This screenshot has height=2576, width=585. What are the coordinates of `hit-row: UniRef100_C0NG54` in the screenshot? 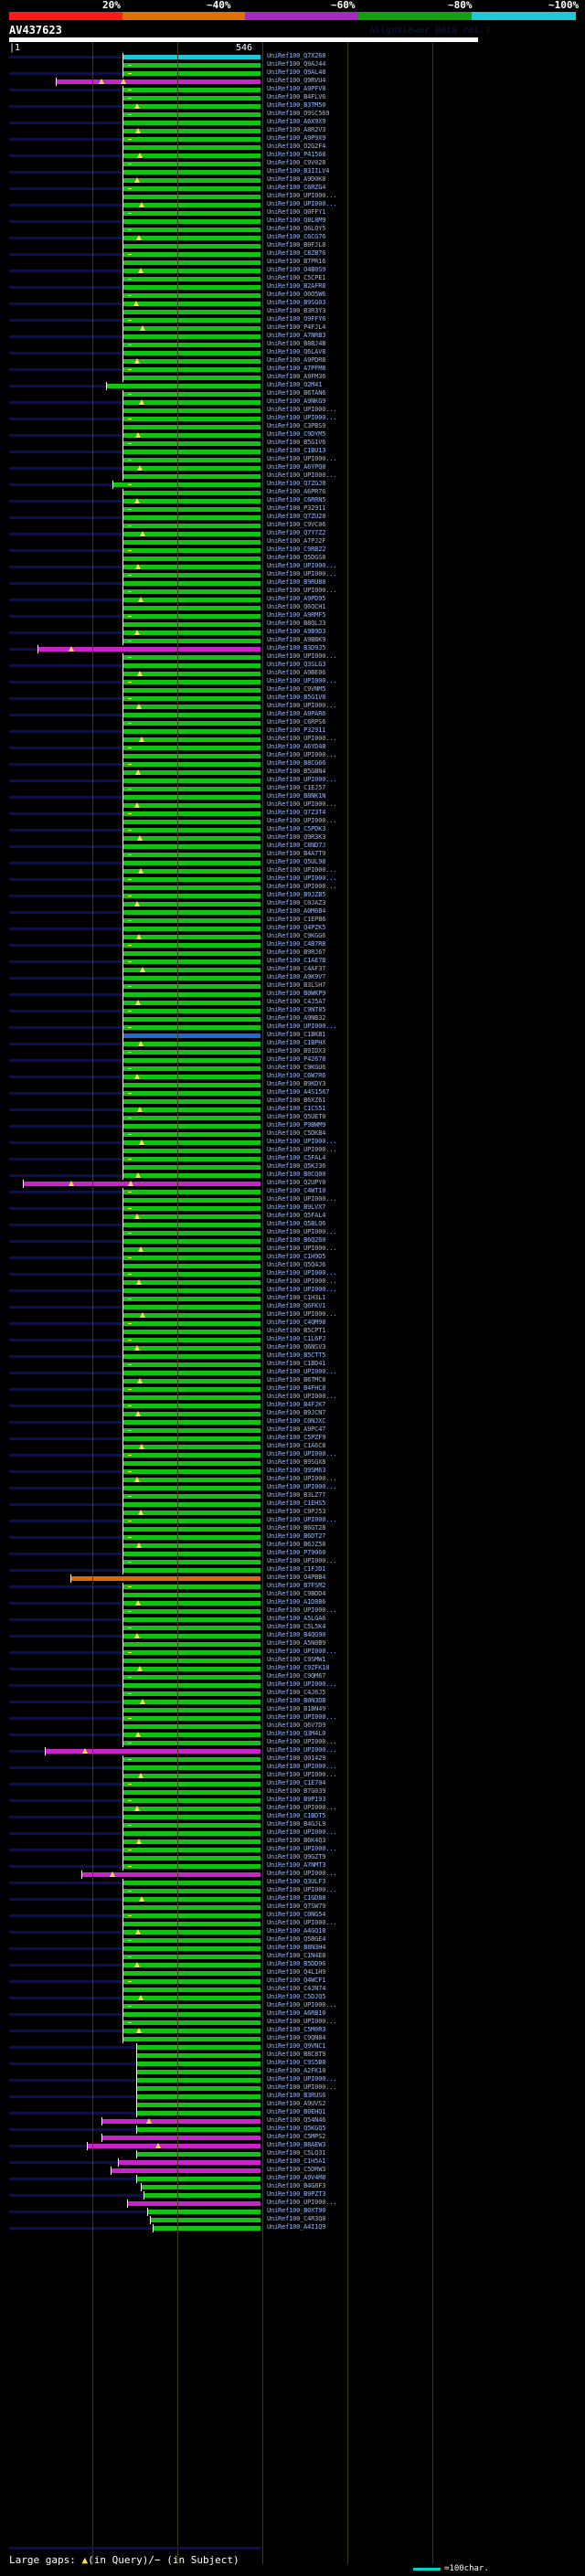 It's located at (293, 1915).